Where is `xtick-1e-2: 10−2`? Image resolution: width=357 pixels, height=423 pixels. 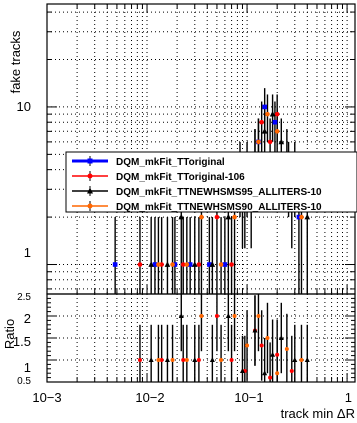 xtick-1e-2: 10−2 is located at coordinates (149, 397).